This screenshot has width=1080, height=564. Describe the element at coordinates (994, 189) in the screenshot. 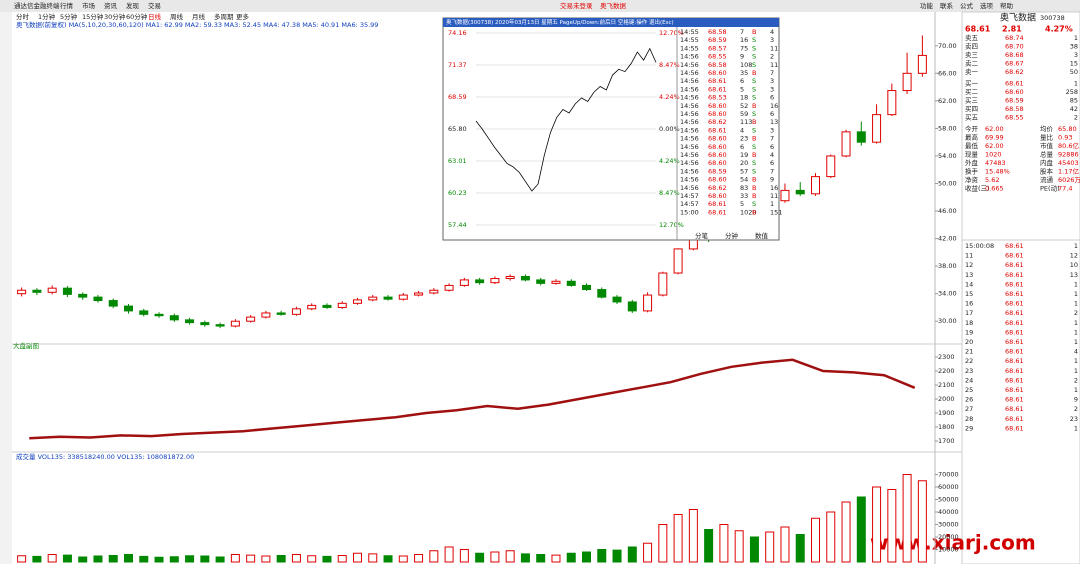

I see `stat-cell: 0.665` at that location.